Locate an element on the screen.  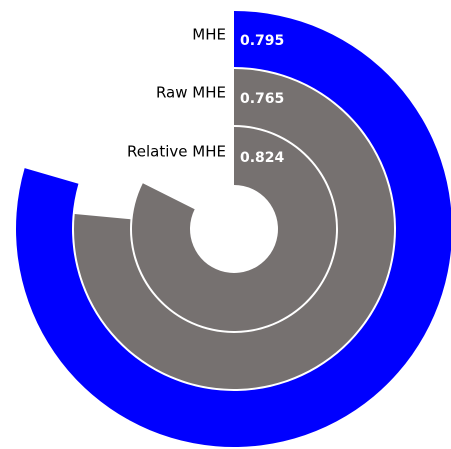
series-label: Relative MHE is located at coordinates (176, 152).